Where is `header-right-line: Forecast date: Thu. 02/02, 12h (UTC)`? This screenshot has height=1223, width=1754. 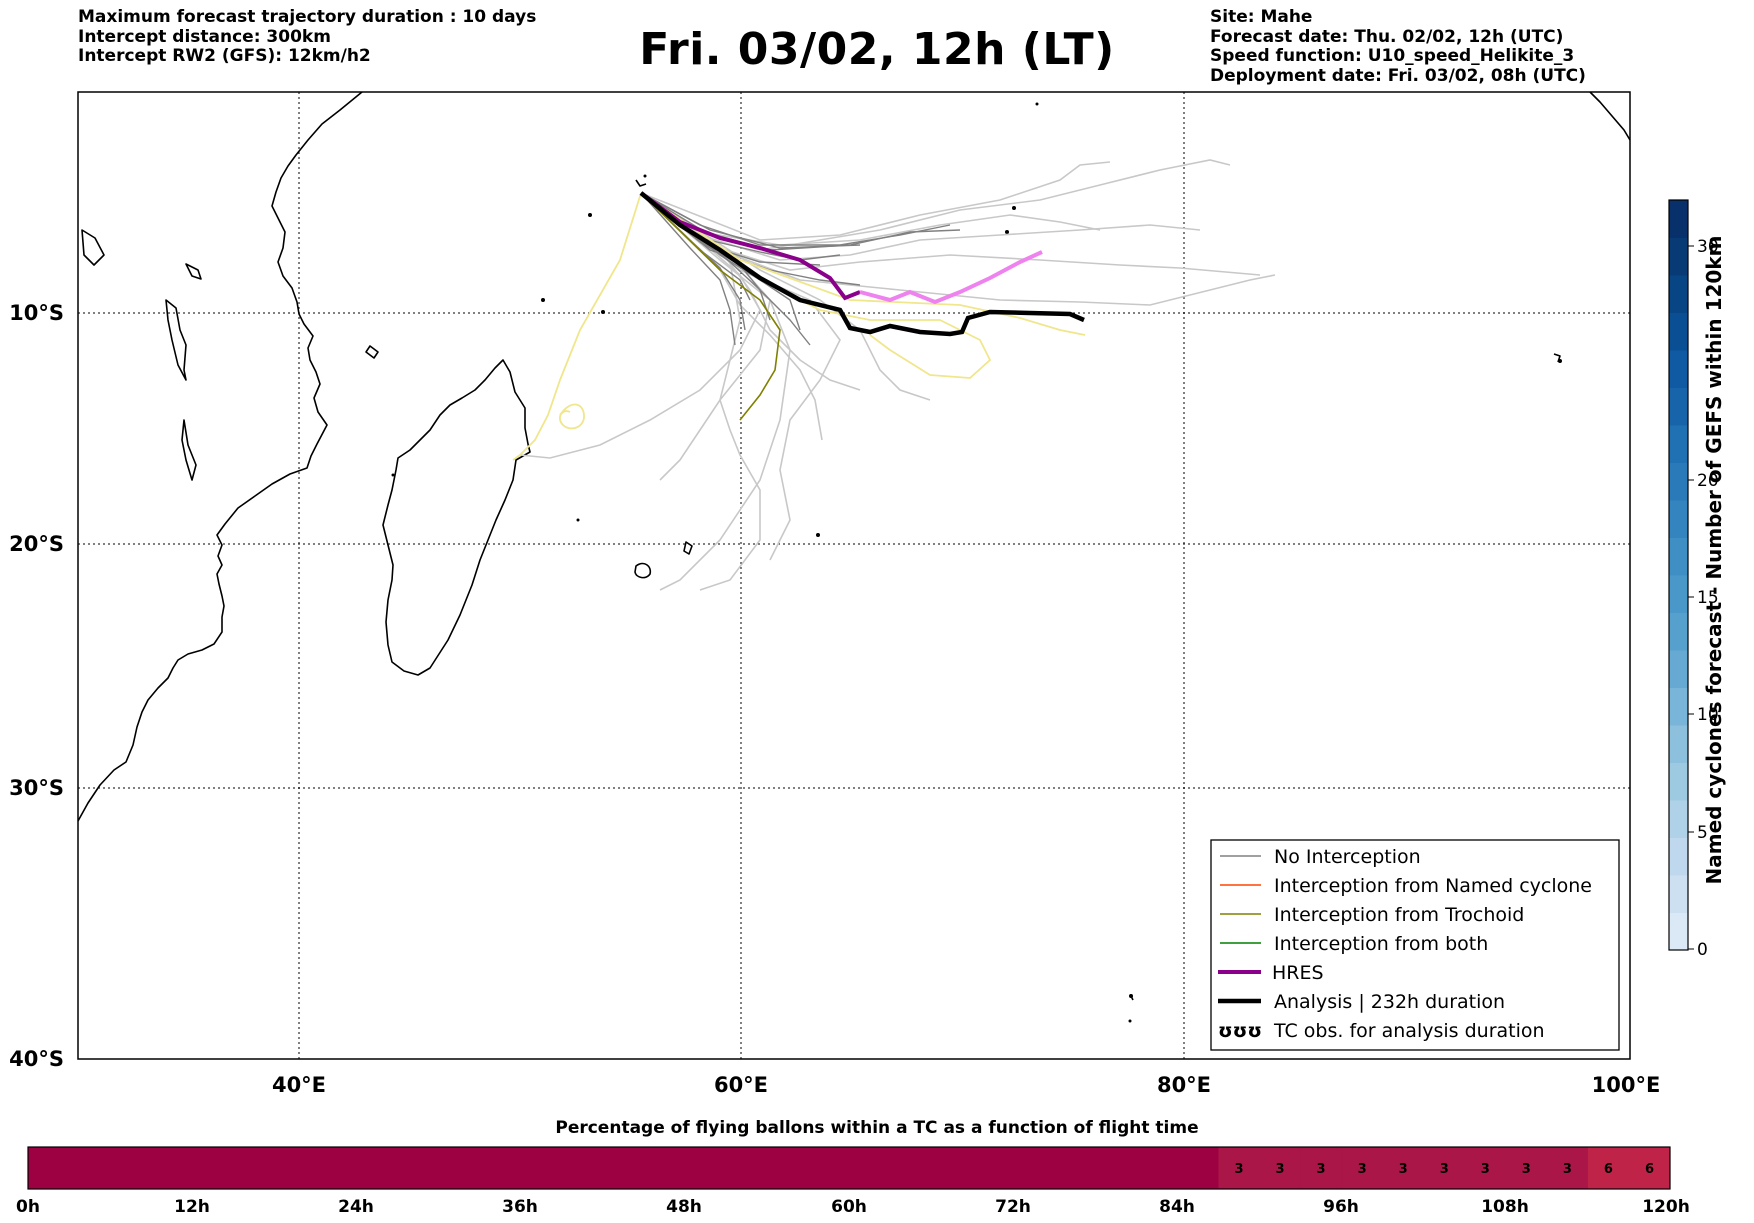 header-right-line: Forecast date: Thu. 02/02, 12h (UTC) is located at coordinates (1387, 36).